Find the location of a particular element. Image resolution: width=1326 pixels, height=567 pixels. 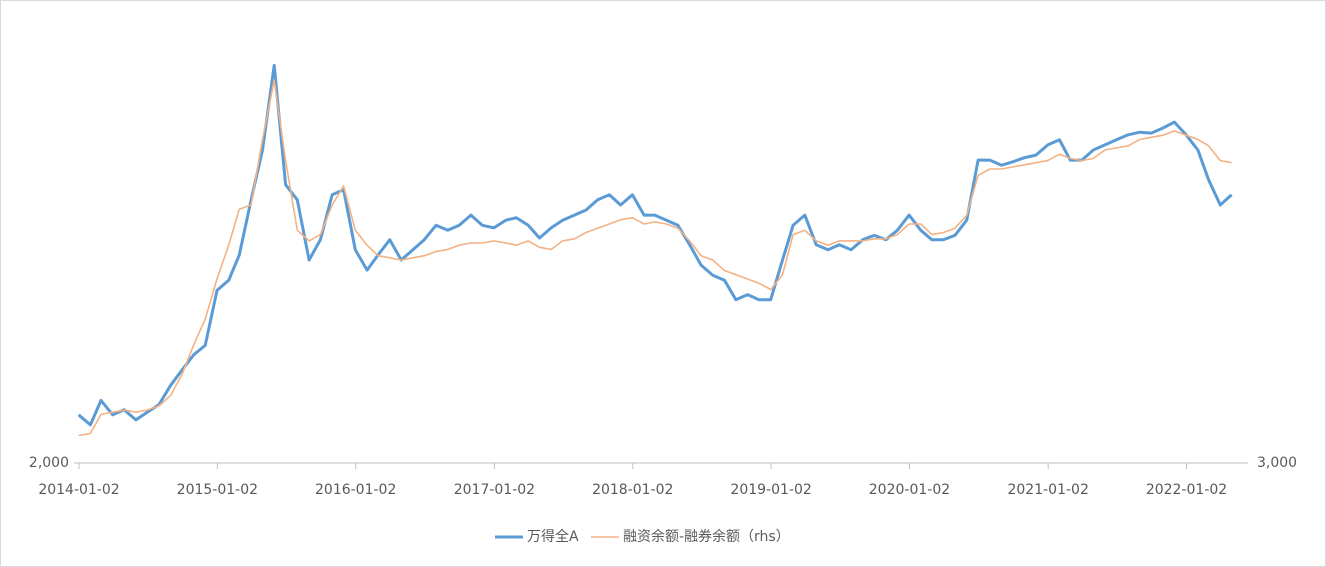

legend-label: 融资余额-融券余额（rhs） is located at coordinates (706, 536).